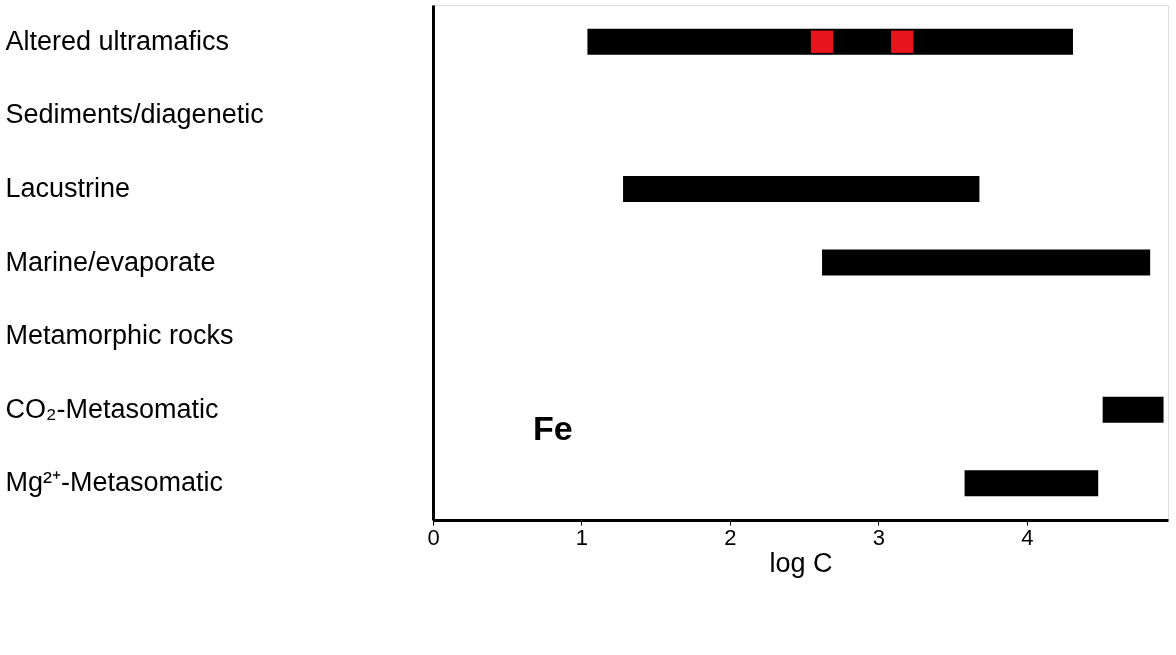 The image size is (1176, 655). I want to click on x-tick-label: 3, so click(879, 537).